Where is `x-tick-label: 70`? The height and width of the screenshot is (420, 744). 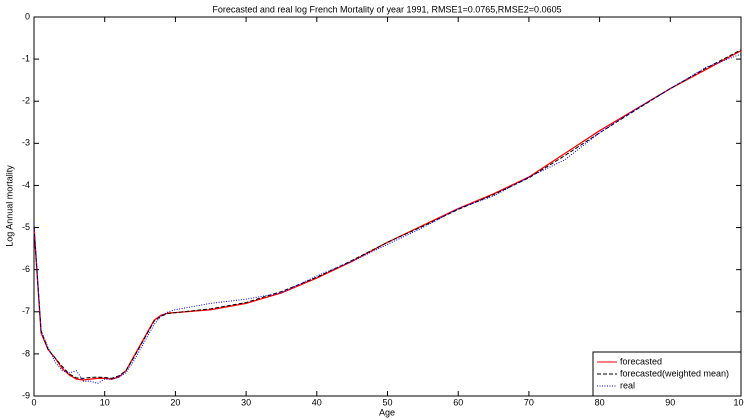
x-tick-label: 70 is located at coordinates (529, 402).